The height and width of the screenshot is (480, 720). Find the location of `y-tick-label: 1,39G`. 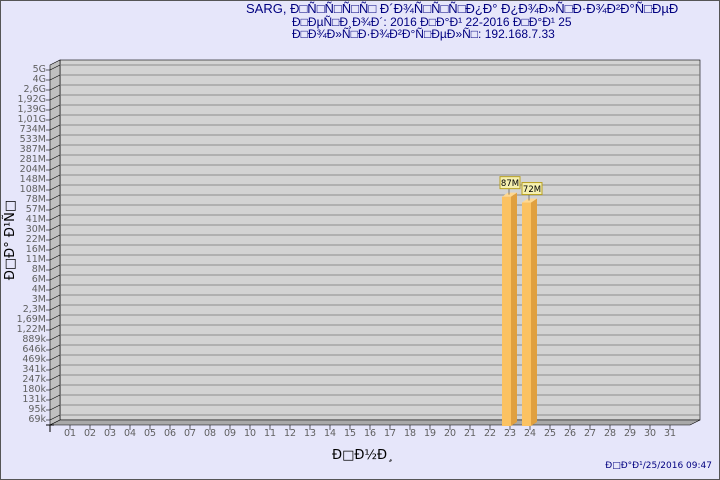

y-tick-label: 1,39G is located at coordinates (31, 109).